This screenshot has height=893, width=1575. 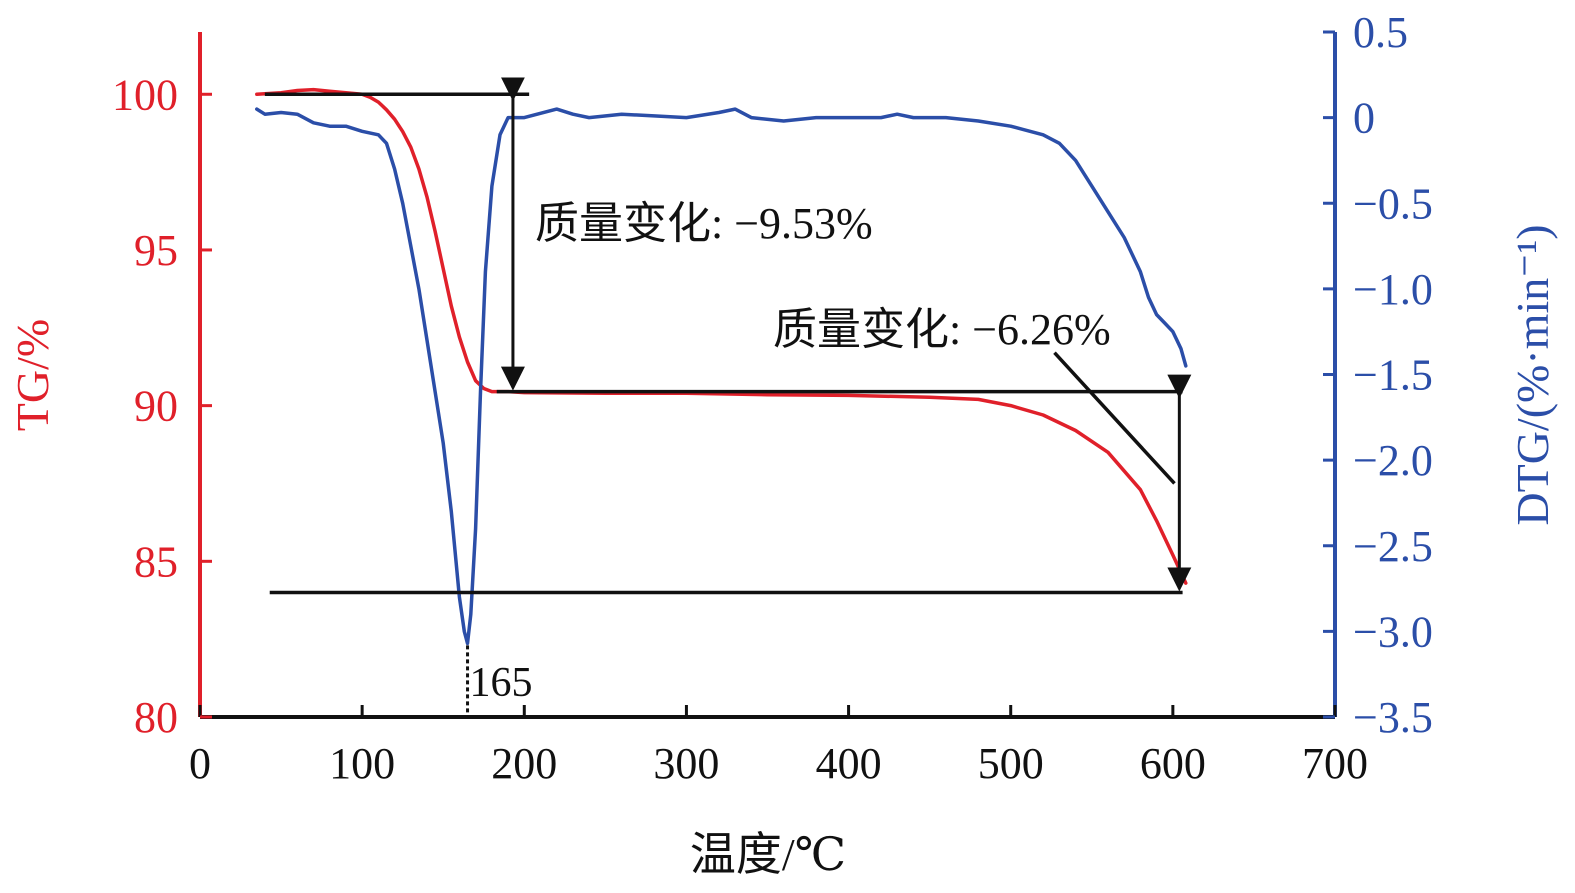 What do you see at coordinates (1393, 375) in the screenshot?
I see `dtg-tick-label: −1.5` at bounding box center [1393, 375].